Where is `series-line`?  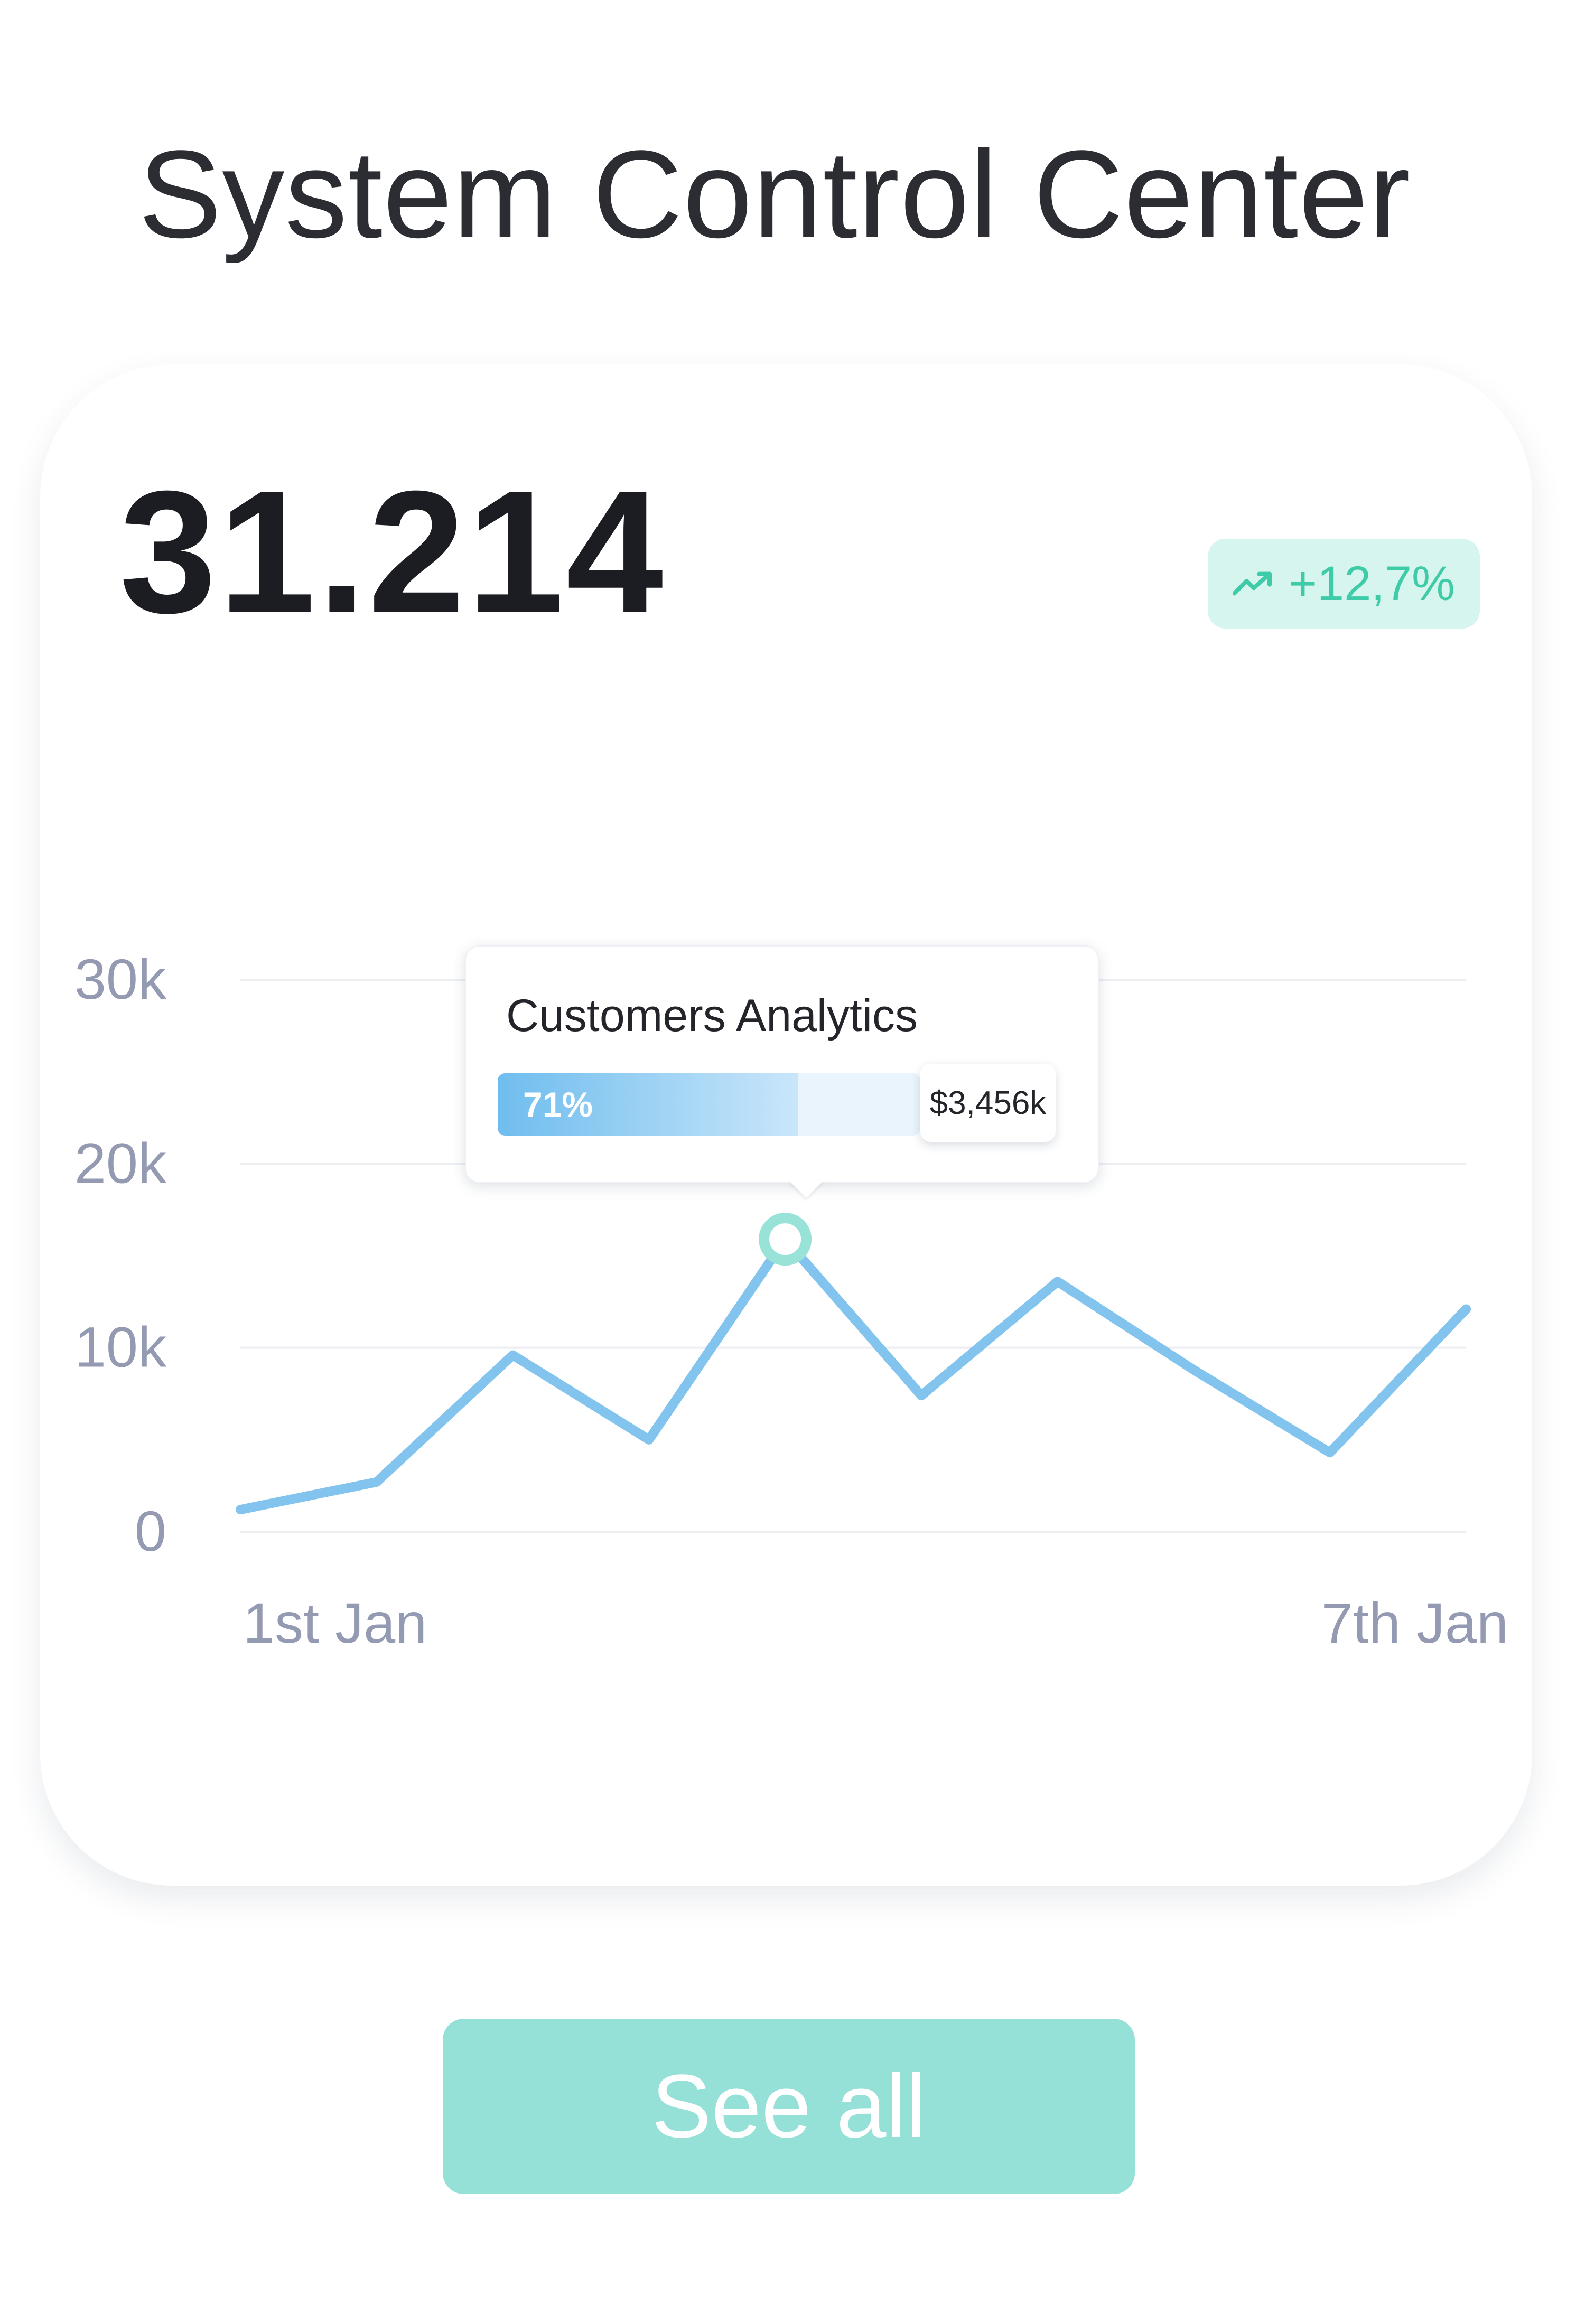
series-line is located at coordinates (853, 1375).